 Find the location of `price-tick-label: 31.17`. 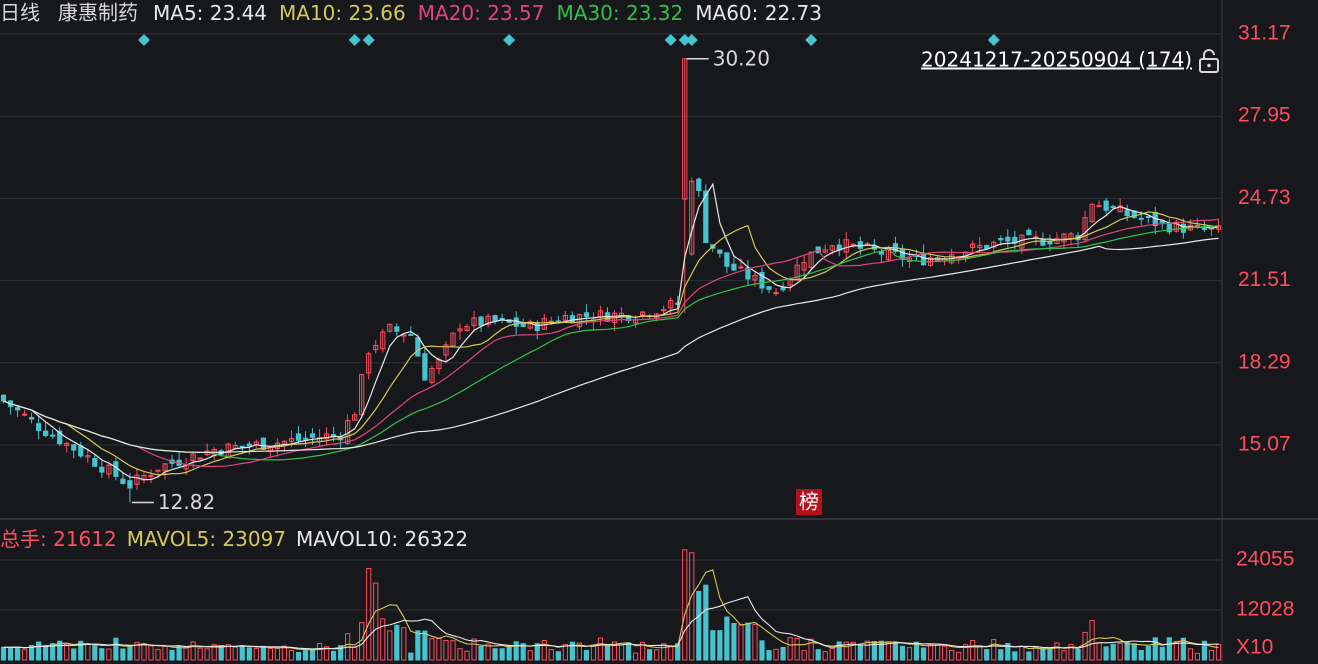

price-tick-label: 31.17 is located at coordinates (1264, 33).